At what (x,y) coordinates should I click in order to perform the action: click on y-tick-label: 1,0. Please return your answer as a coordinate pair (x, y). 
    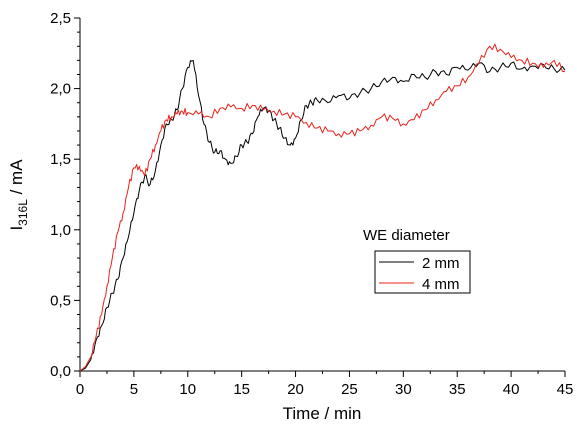
    Looking at the image, I should click on (60, 230).